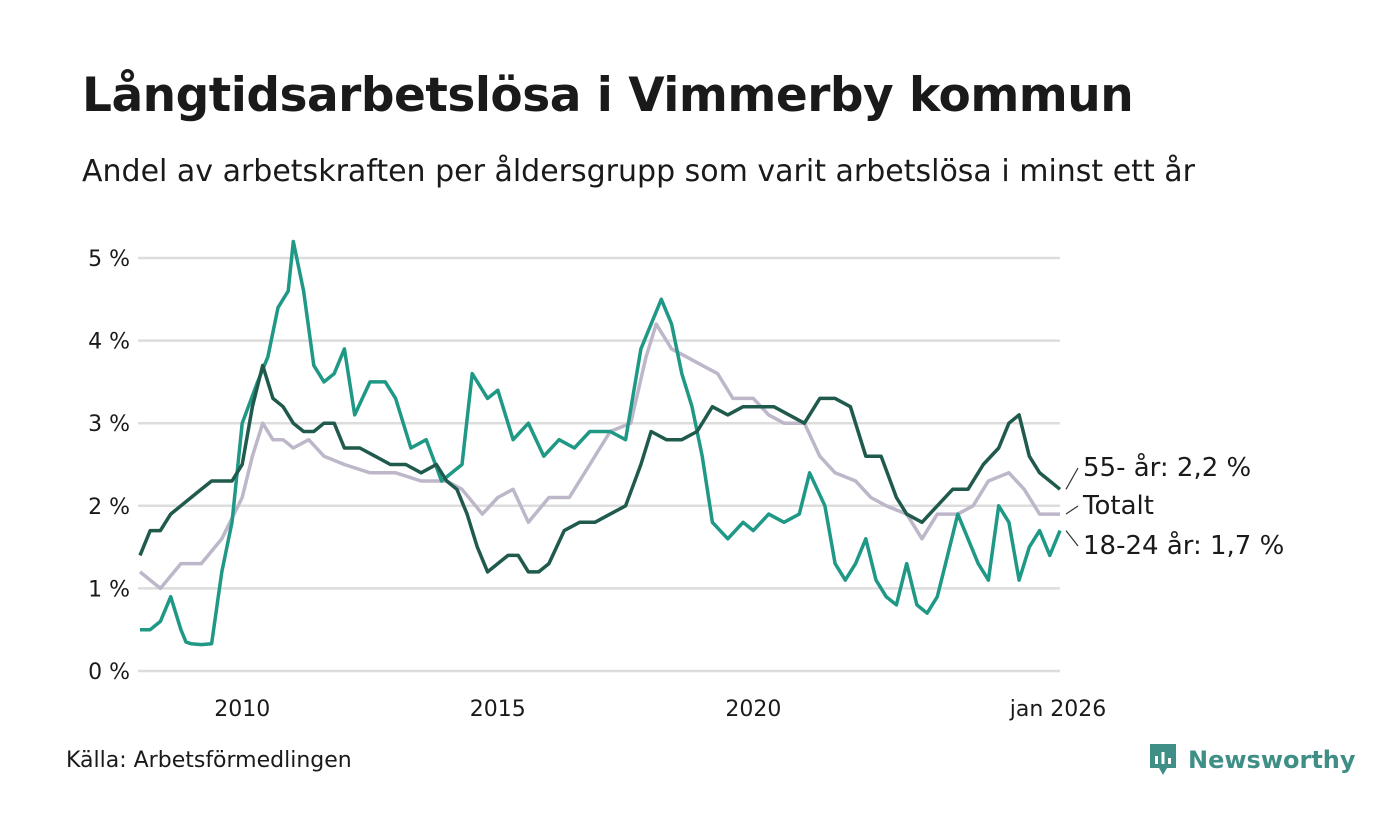 Image resolution: width=1400 pixels, height=840 pixels. What do you see at coordinates (498, 709) in the screenshot?
I see `x-tick-label: 2015` at bounding box center [498, 709].